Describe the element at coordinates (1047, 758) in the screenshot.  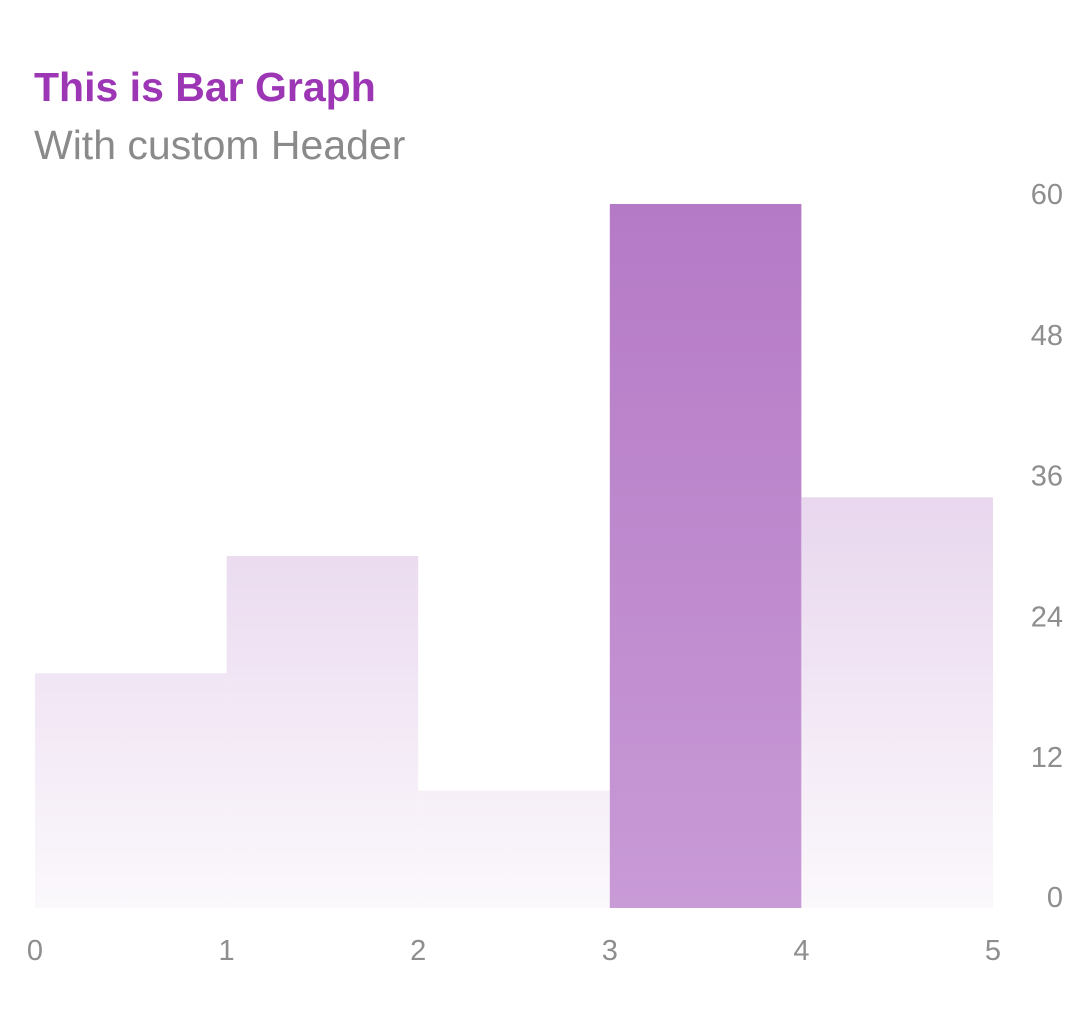
I see `y-tick-label: 12` at that location.